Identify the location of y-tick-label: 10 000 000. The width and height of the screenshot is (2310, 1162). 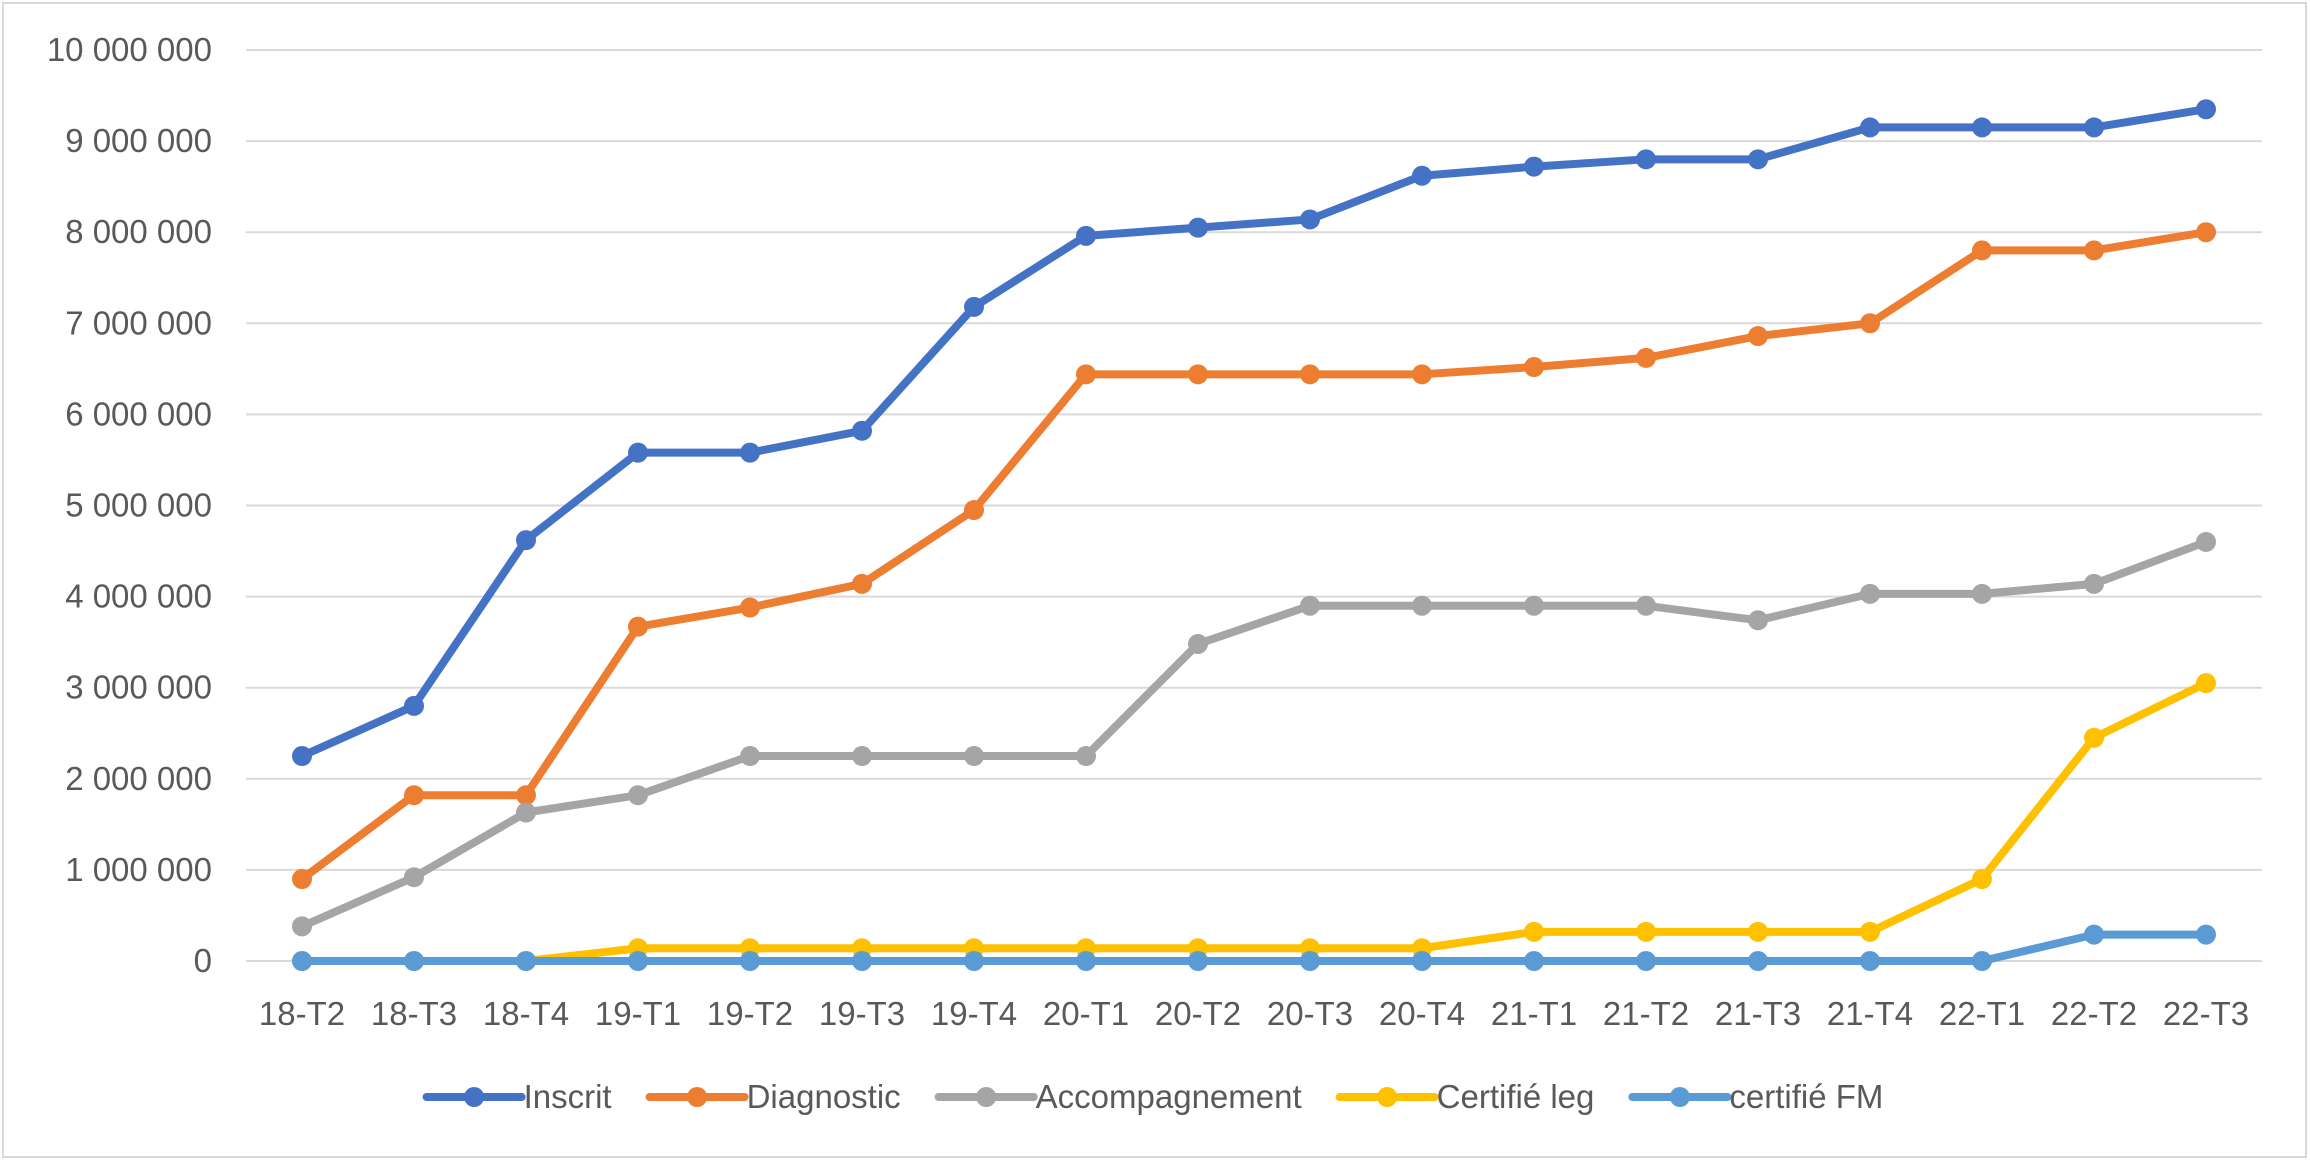
(129, 49).